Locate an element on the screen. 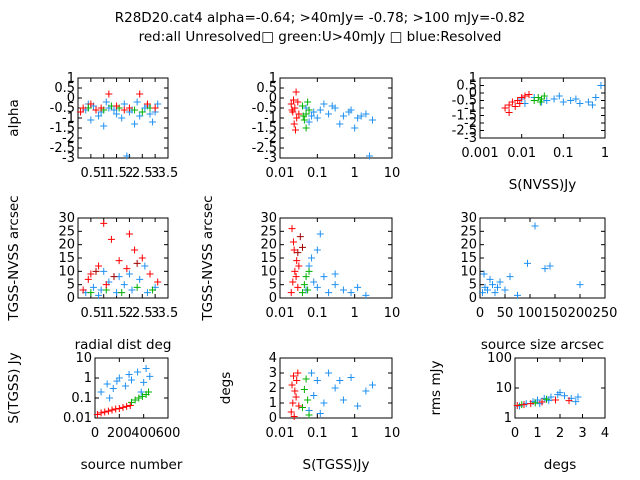 The width and height of the screenshot is (640, 480). x-tick-label: 200 is located at coordinates (119, 433).